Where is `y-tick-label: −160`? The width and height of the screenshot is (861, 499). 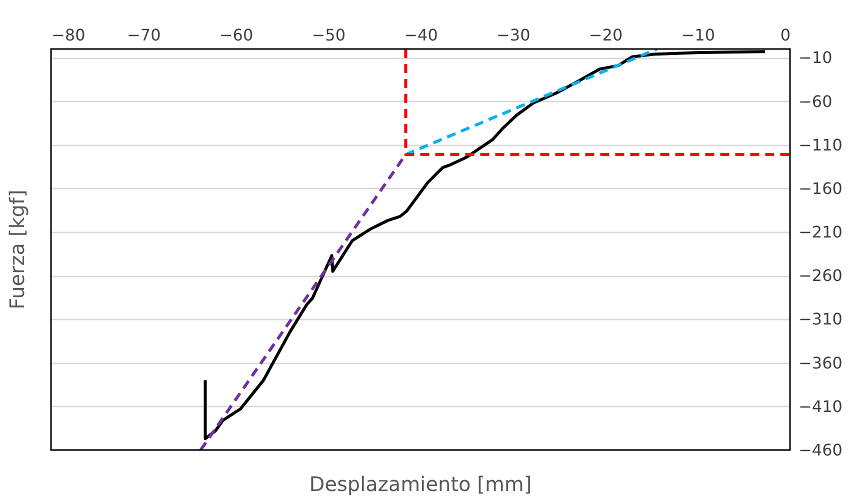
y-tick-label: −160 is located at coordinates (820, 188).